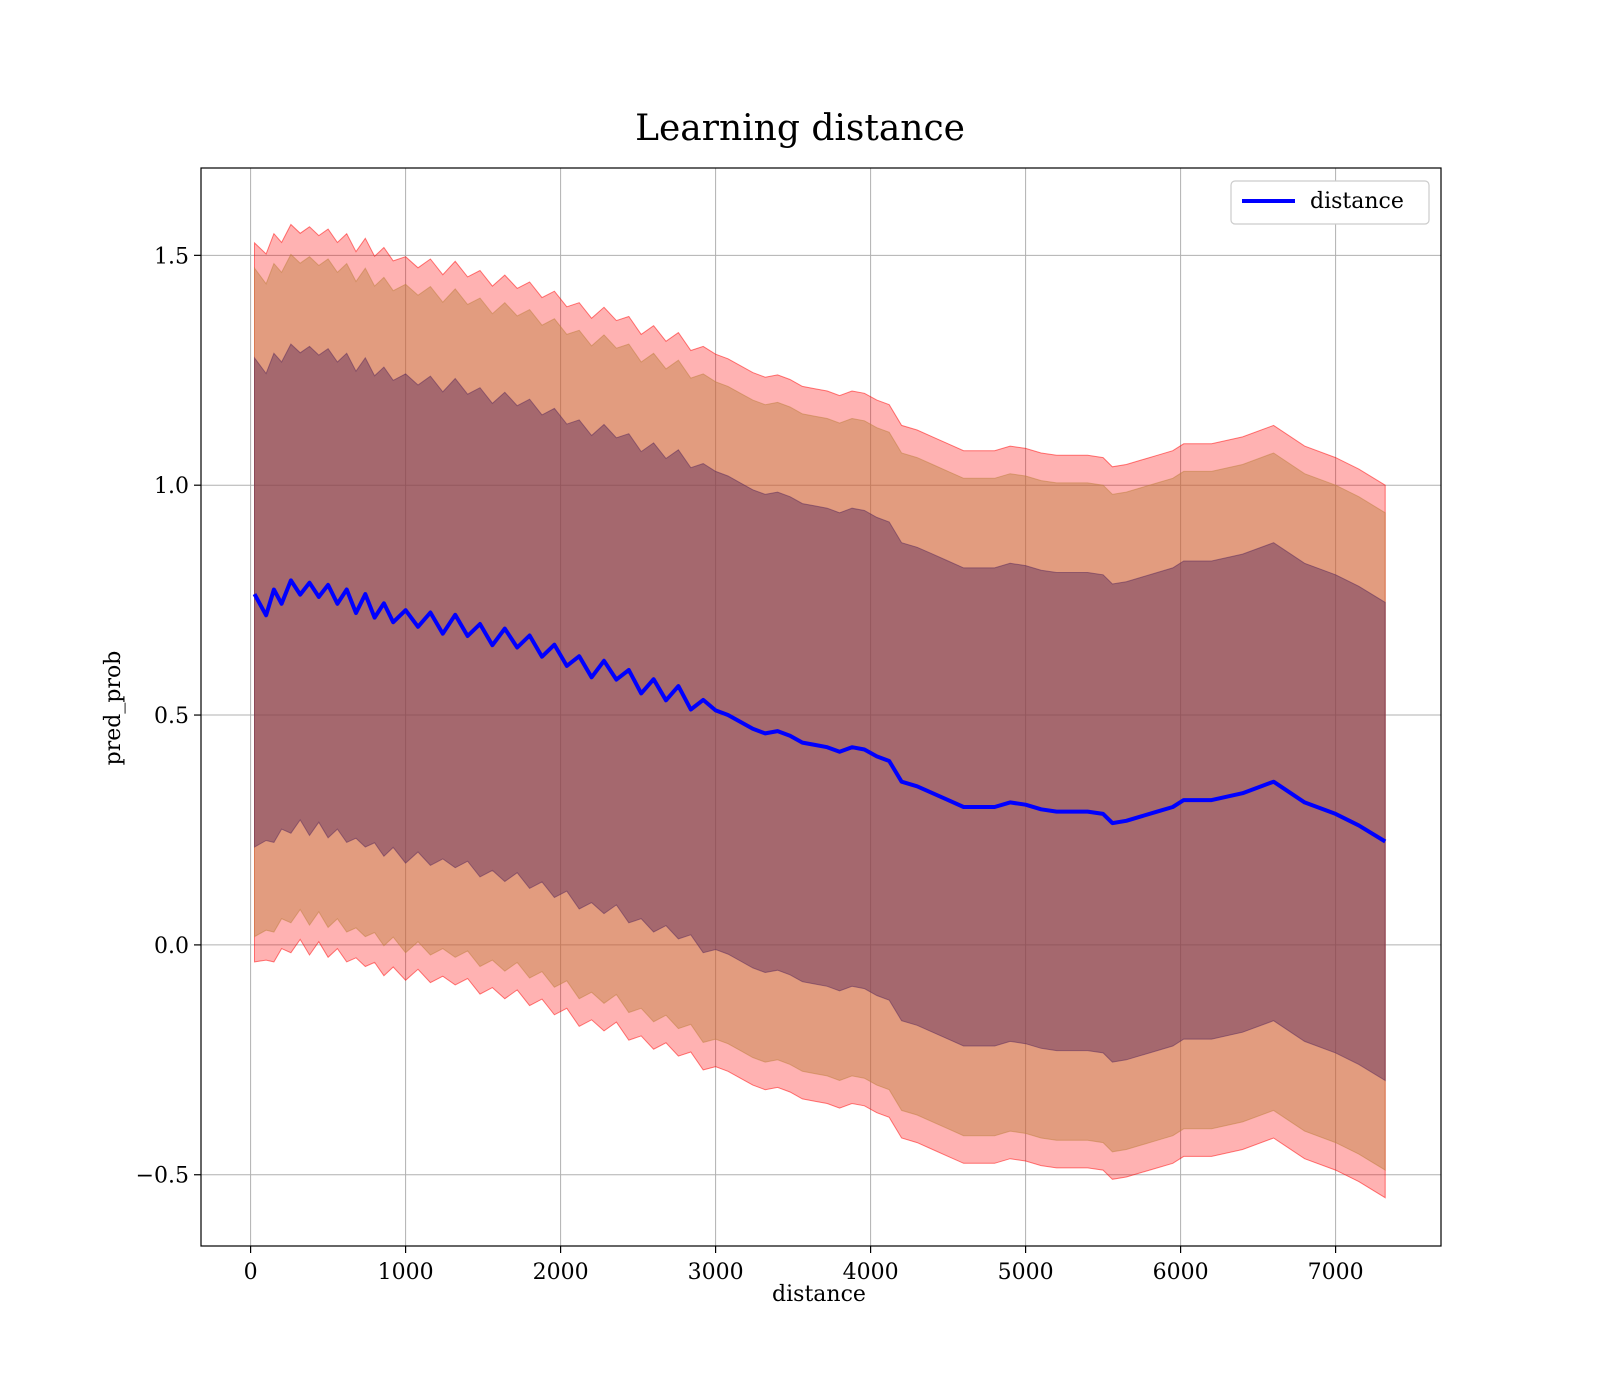  I want to click on legend: distance, so click(1330, 202).